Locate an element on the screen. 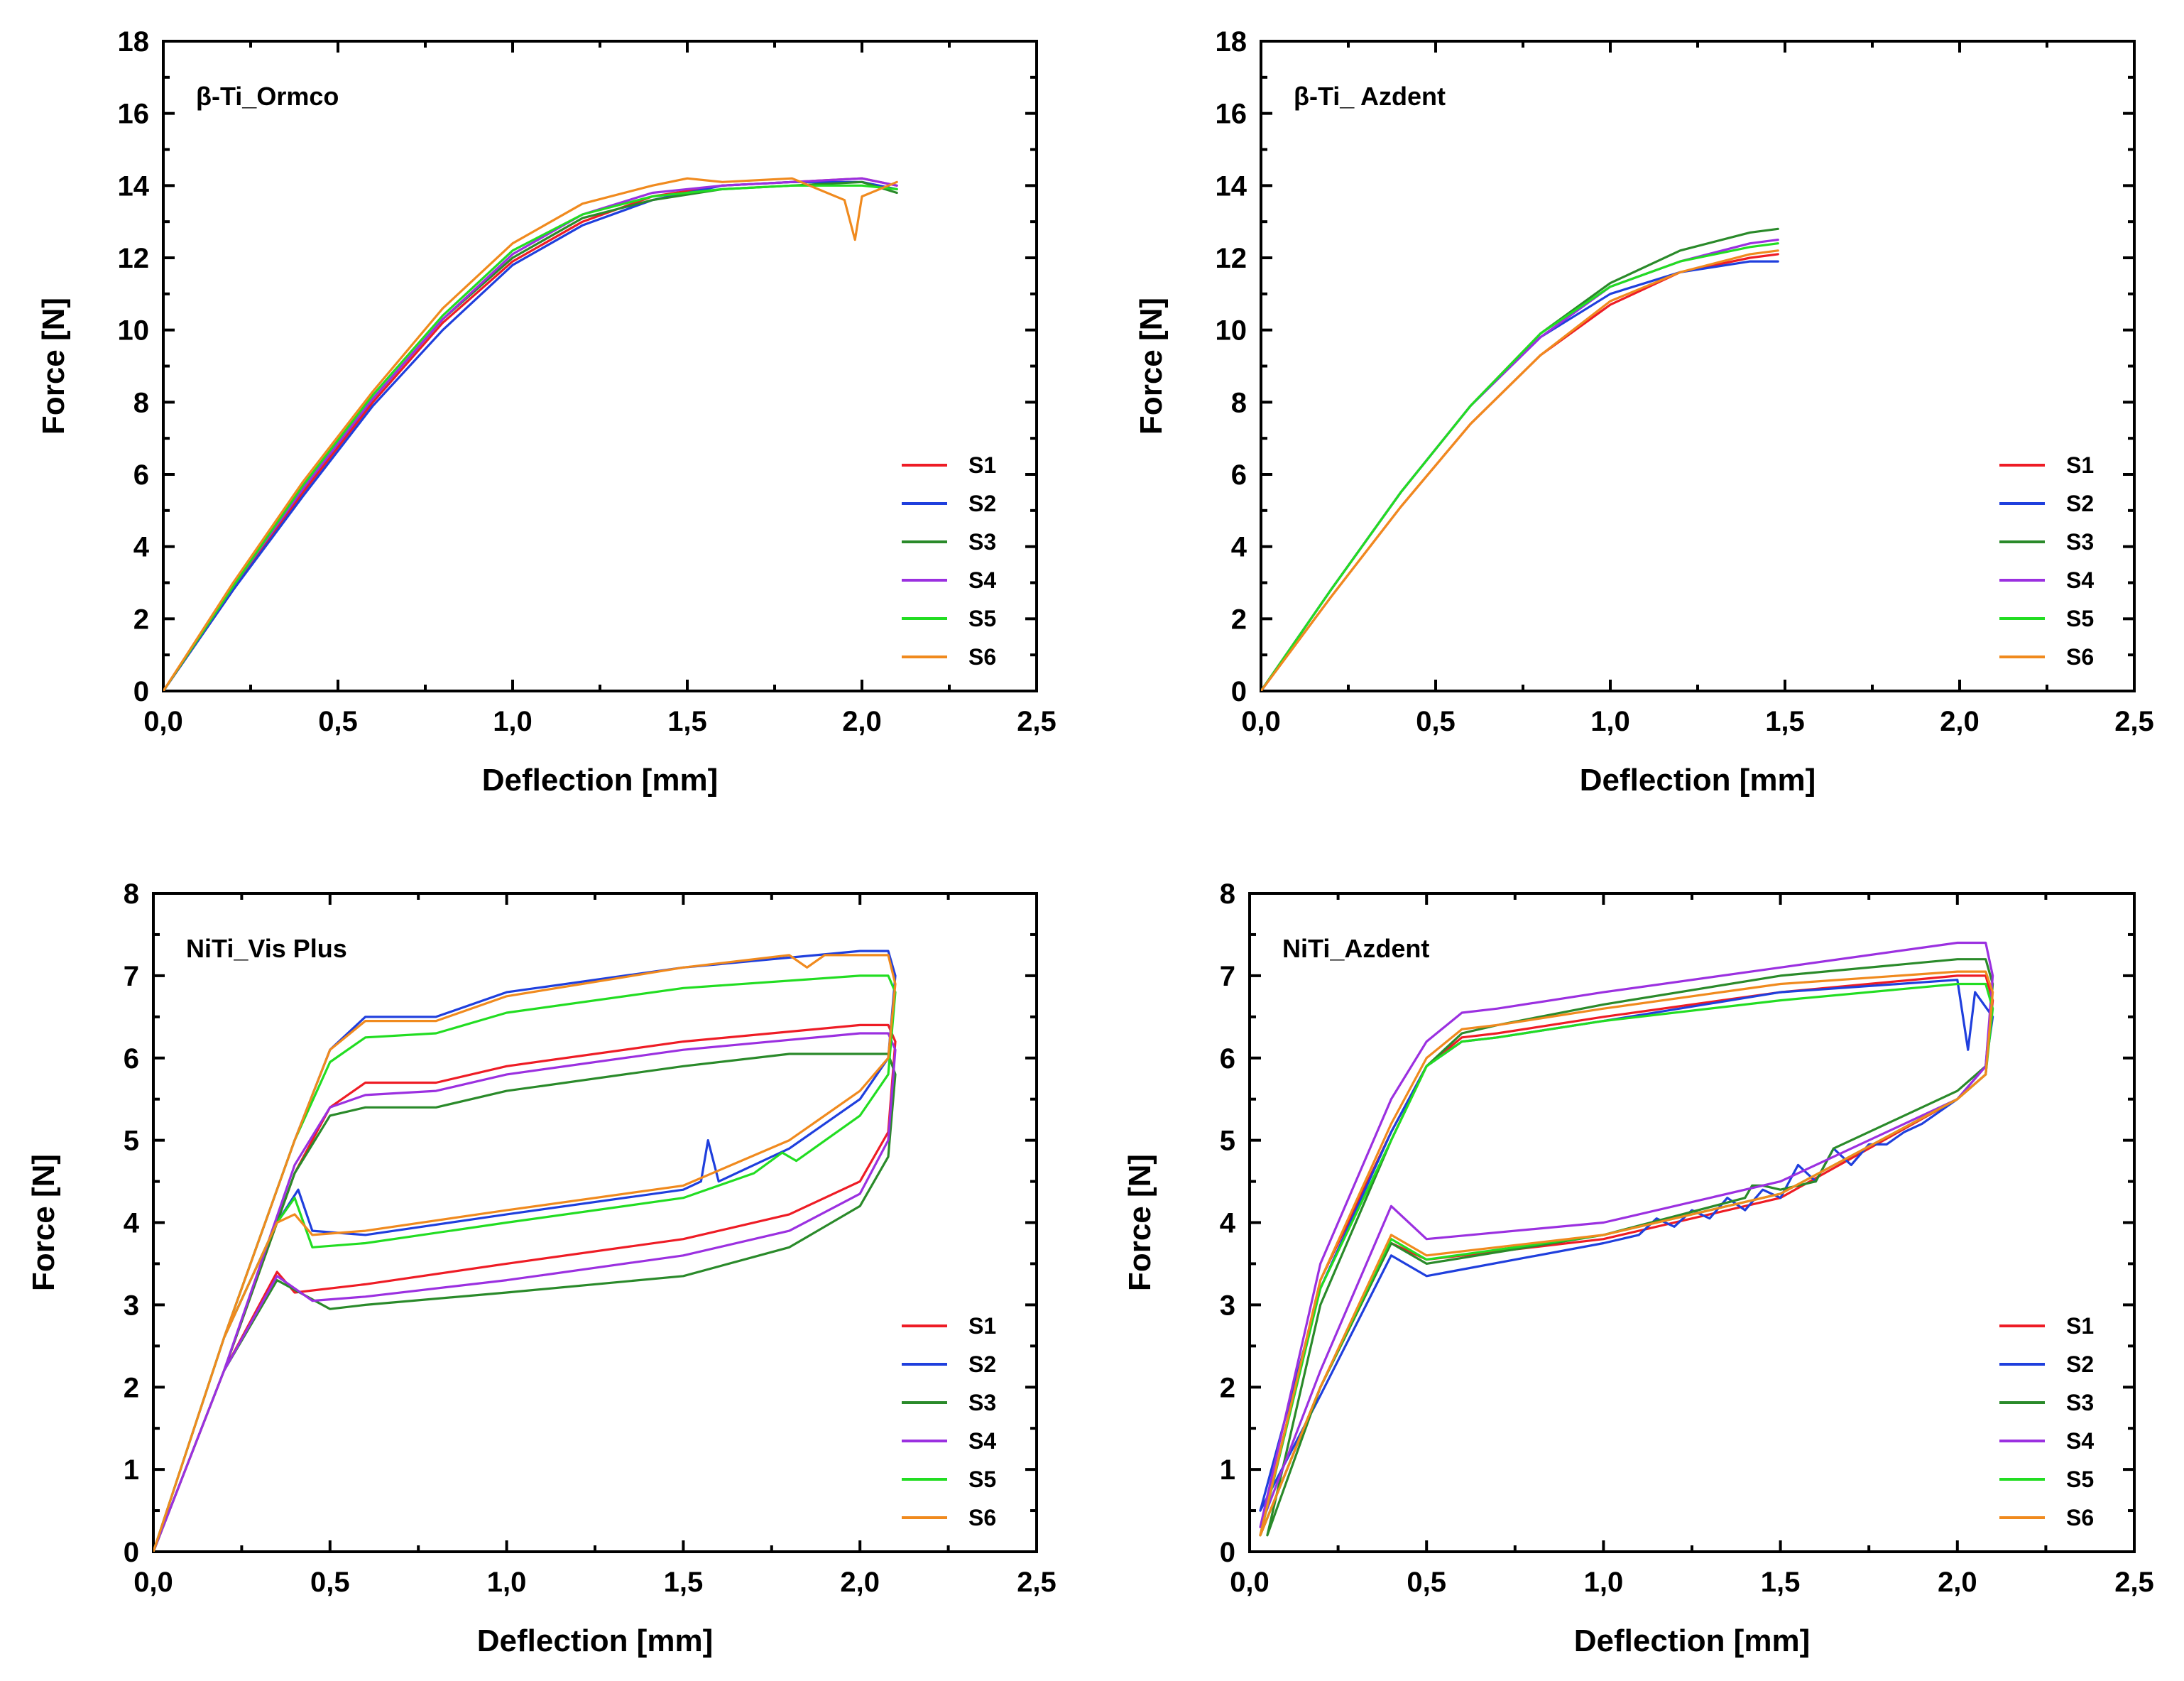 The width and height of the screenshot is (2184, 1681). y-tick-label: 6 is located at coordinates (1227, 1059).